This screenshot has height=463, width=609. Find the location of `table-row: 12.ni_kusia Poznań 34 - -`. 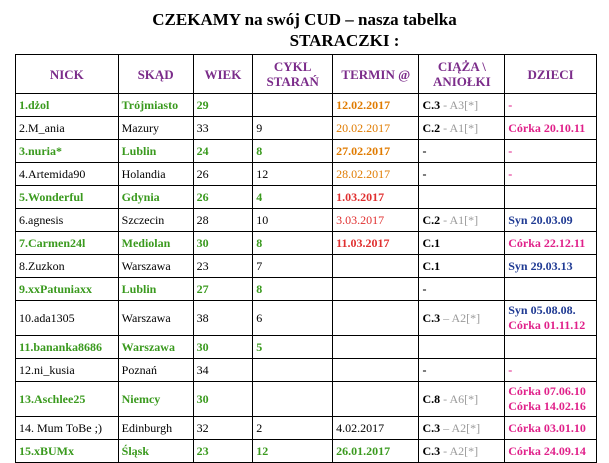

table-row: 12.ni_kusia Poznań 34 - - is located at coordinates (306, 370).